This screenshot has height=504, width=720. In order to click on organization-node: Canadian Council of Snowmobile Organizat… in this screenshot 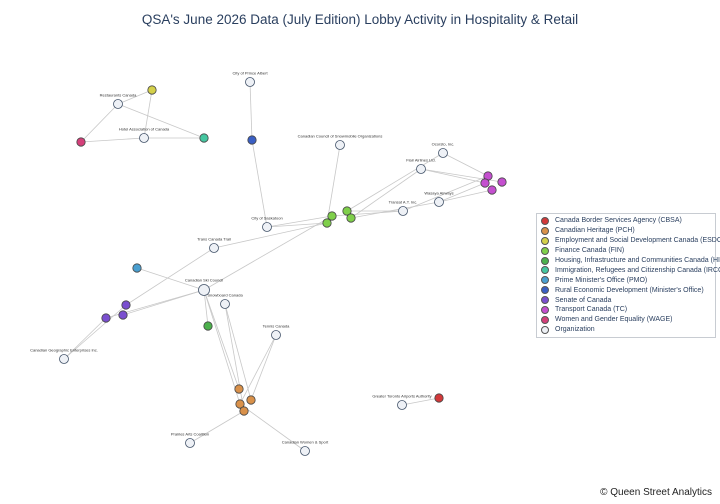, I will do `click(340, 142)`.